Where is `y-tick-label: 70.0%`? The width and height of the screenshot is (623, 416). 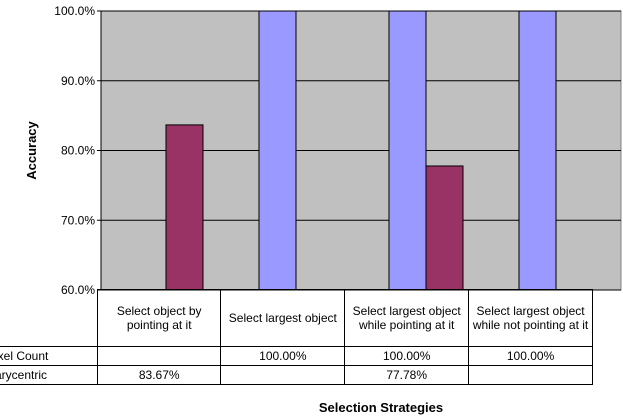
y-tick-label: 70.0% is located at coordinates (78, 220).